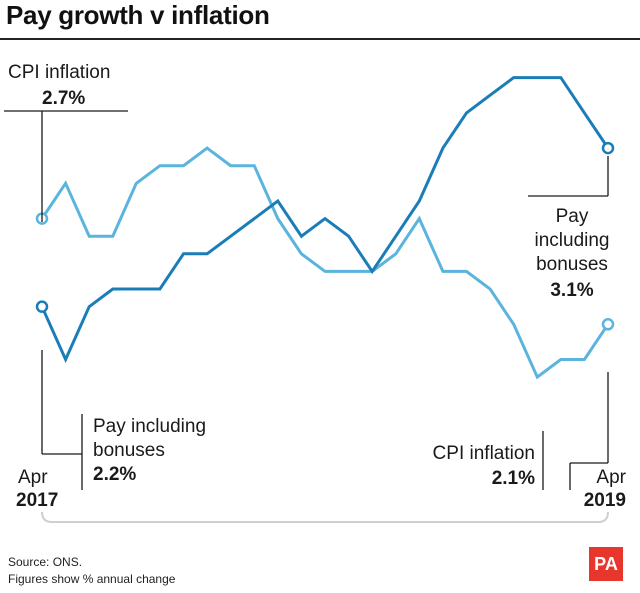  What do you see at coordinates (114, 474) in the screenshot?
I see `pay-start-value: 2.2%` at bounding box center [114, 474].